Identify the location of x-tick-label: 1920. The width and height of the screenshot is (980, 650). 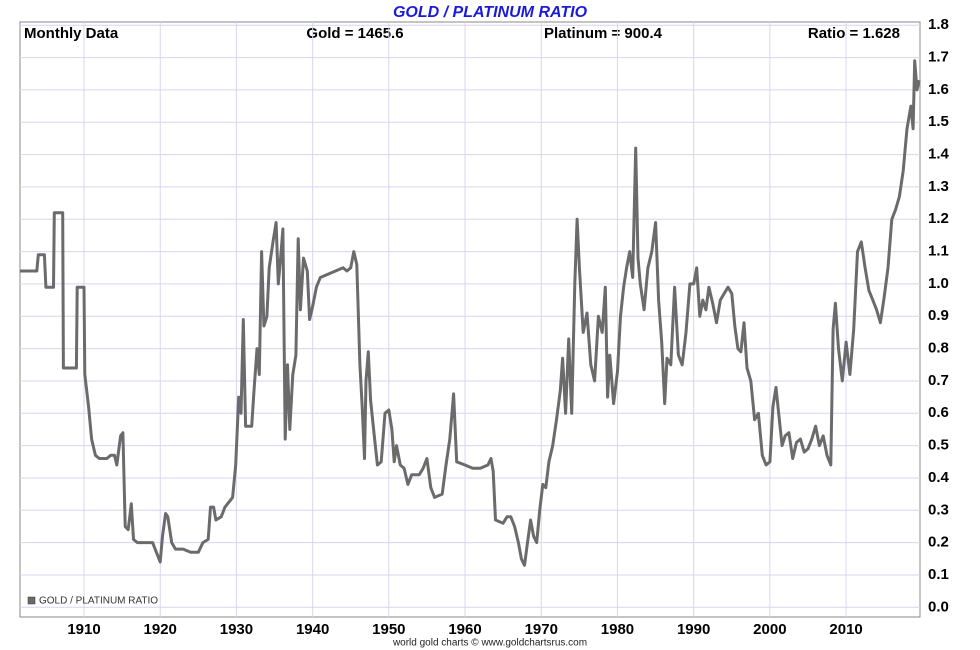
(160, 629).